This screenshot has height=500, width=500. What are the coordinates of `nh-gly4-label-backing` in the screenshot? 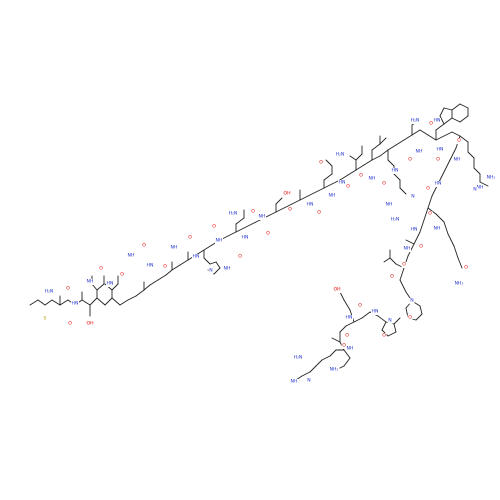 It's located at (407, 249).